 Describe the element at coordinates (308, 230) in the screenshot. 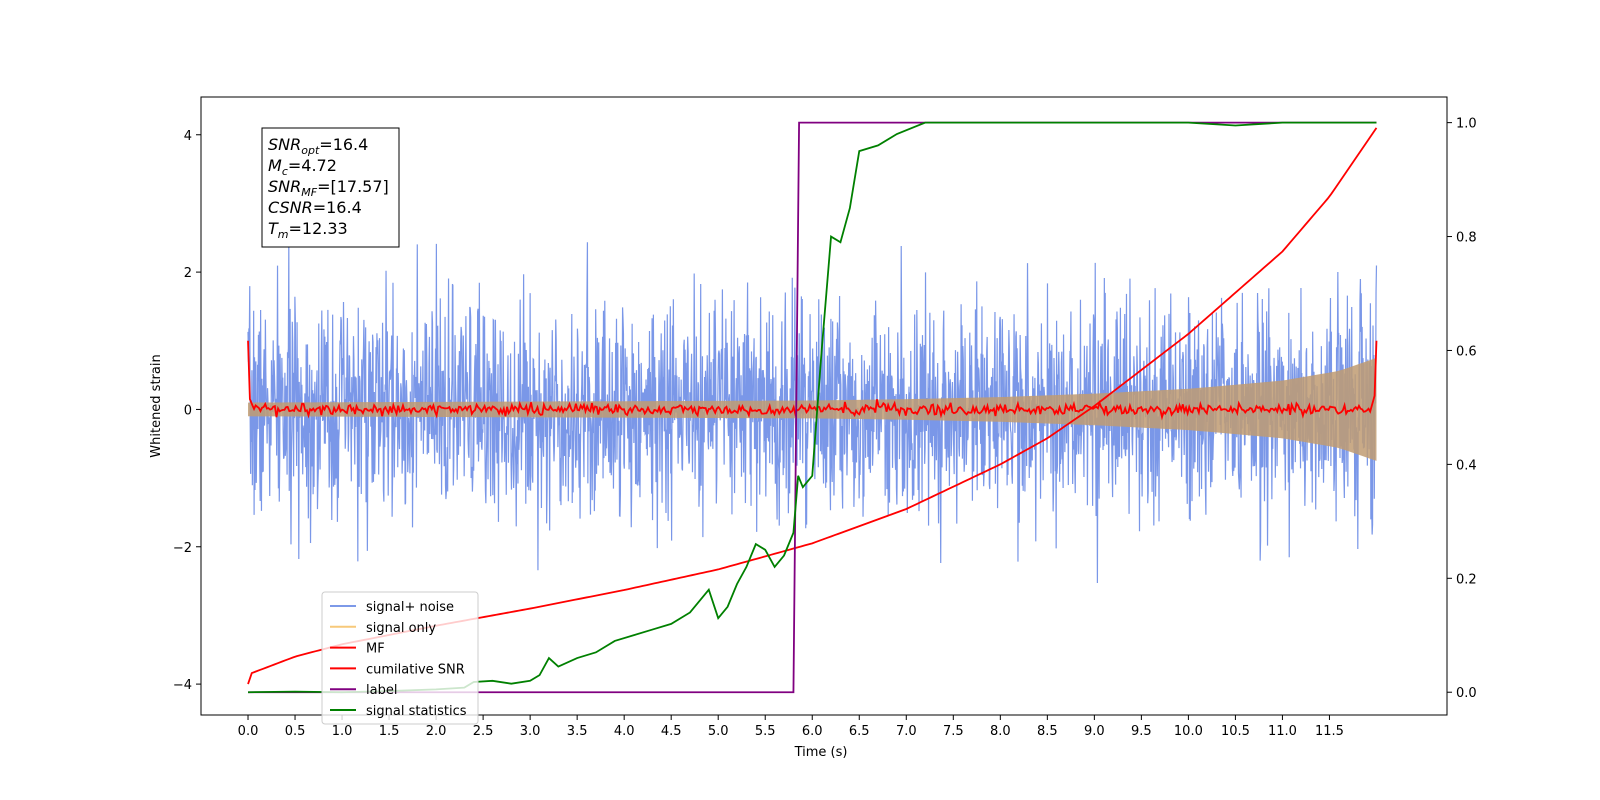

I see `annotation-line: Tm=12.33` at that location.